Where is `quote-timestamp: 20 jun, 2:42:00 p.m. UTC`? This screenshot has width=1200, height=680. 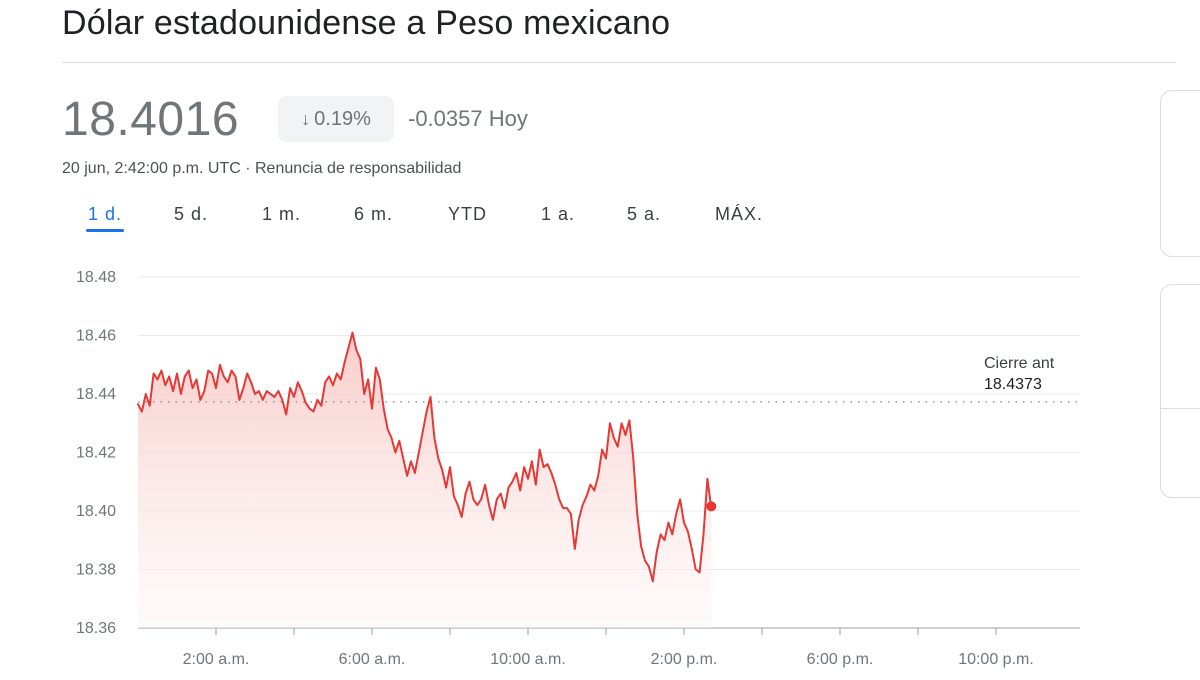 quote-timestamp: 20 jun, 2:42:00 p.m. UTC is located at coordinates (151, 168).